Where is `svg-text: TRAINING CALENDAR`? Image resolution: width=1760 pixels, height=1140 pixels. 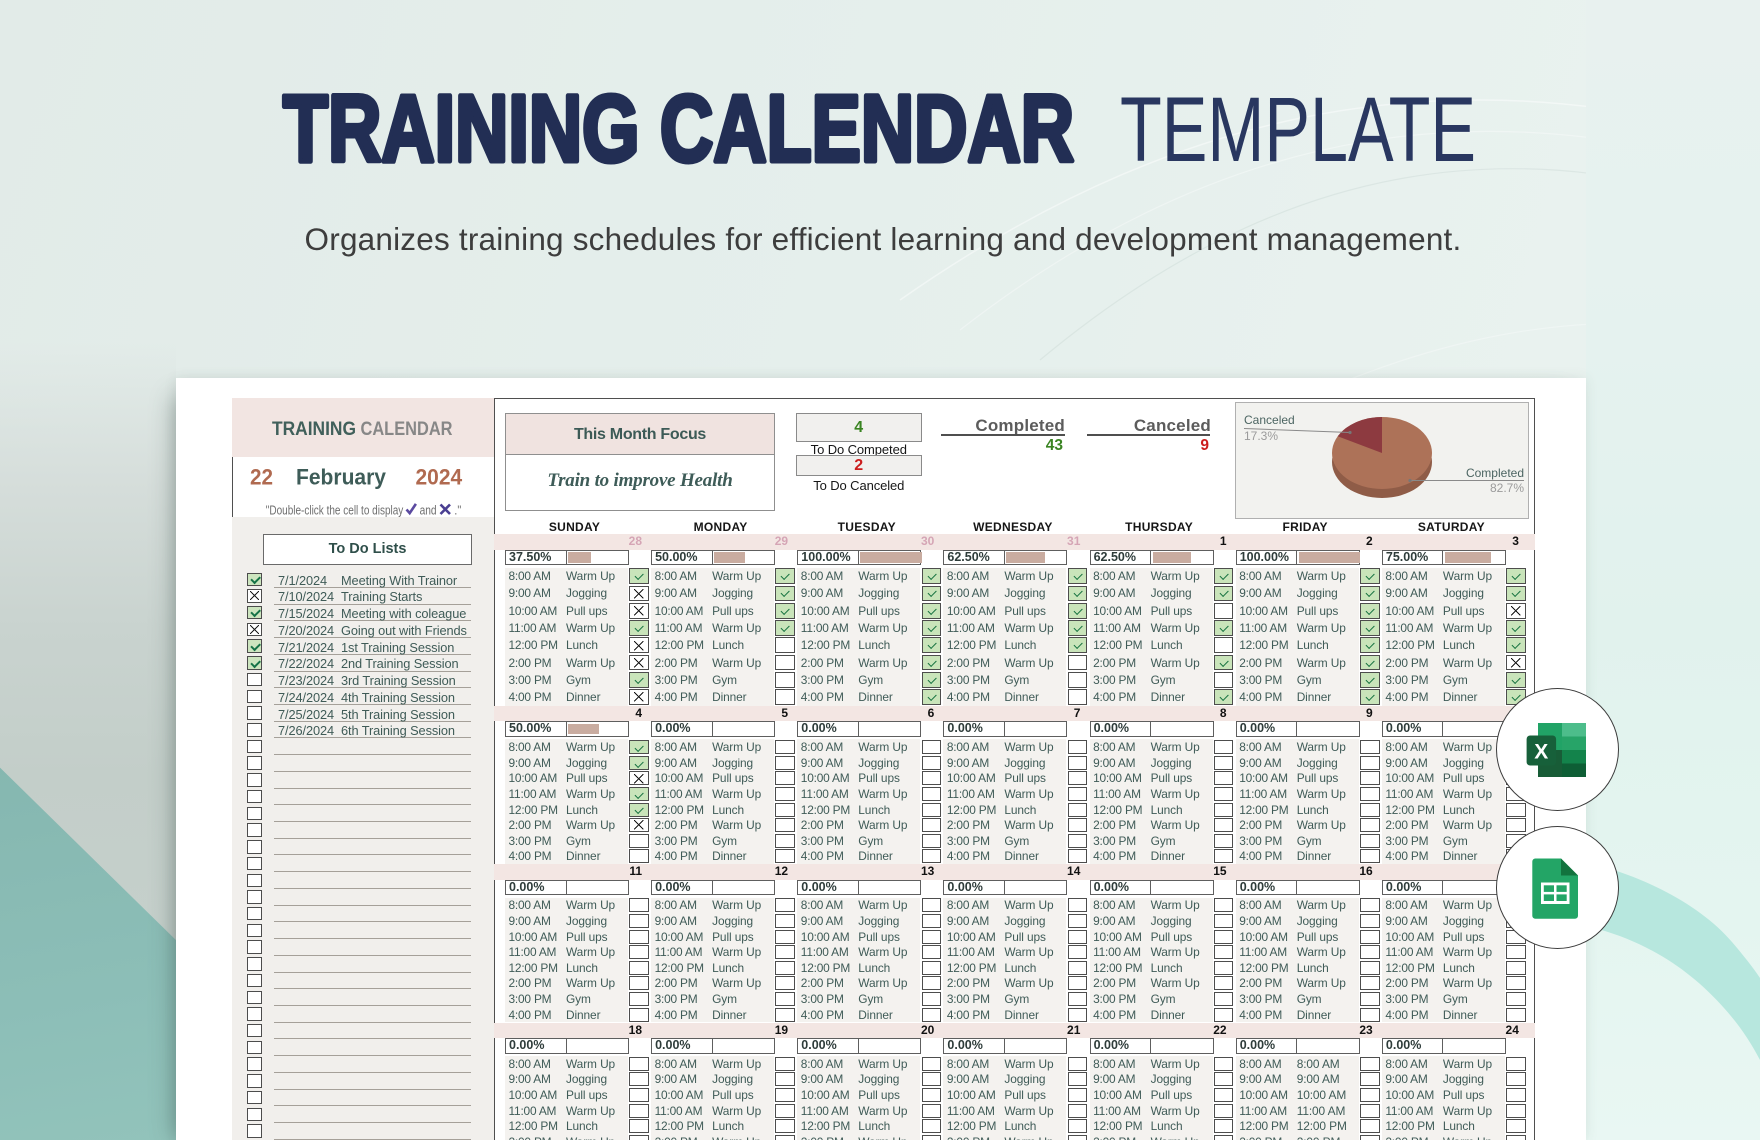 svg-text: TRAINING CALENDAR is located at coordinates (678, 129).